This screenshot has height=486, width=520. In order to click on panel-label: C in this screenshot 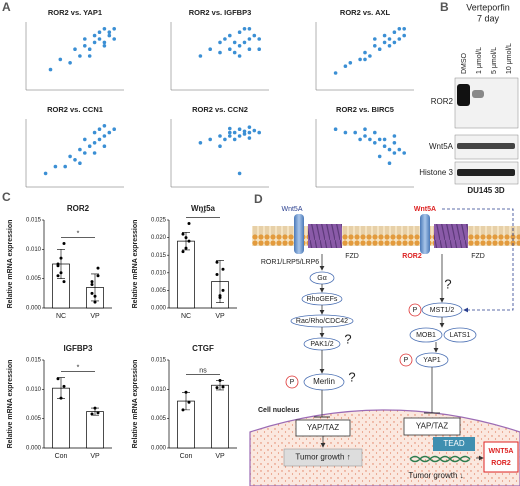, I will do `click(6, 197)`.